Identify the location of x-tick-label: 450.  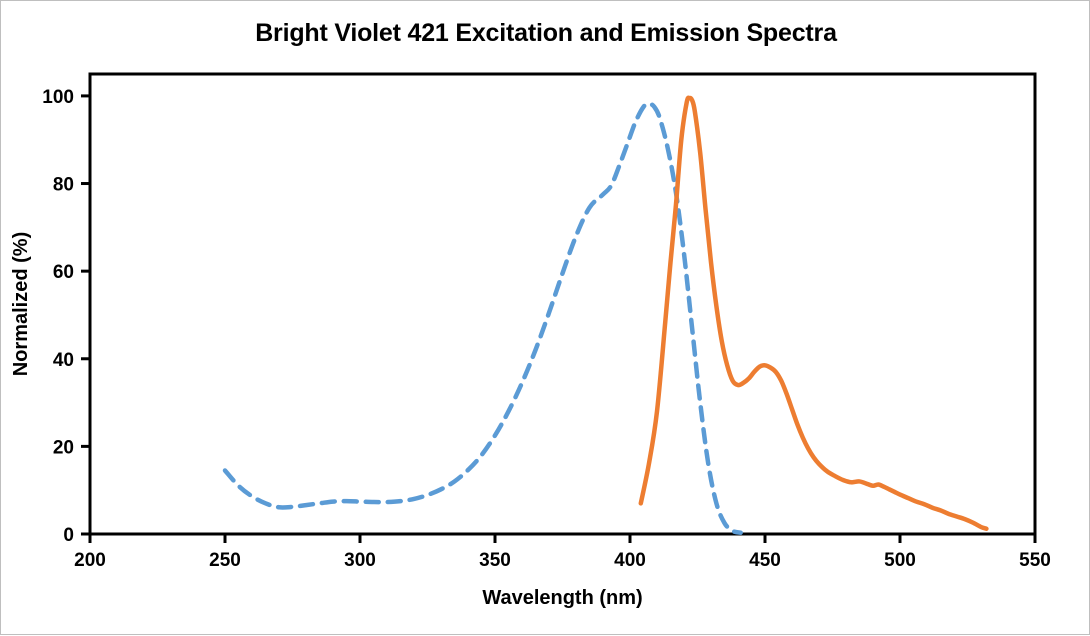
(765, 560).